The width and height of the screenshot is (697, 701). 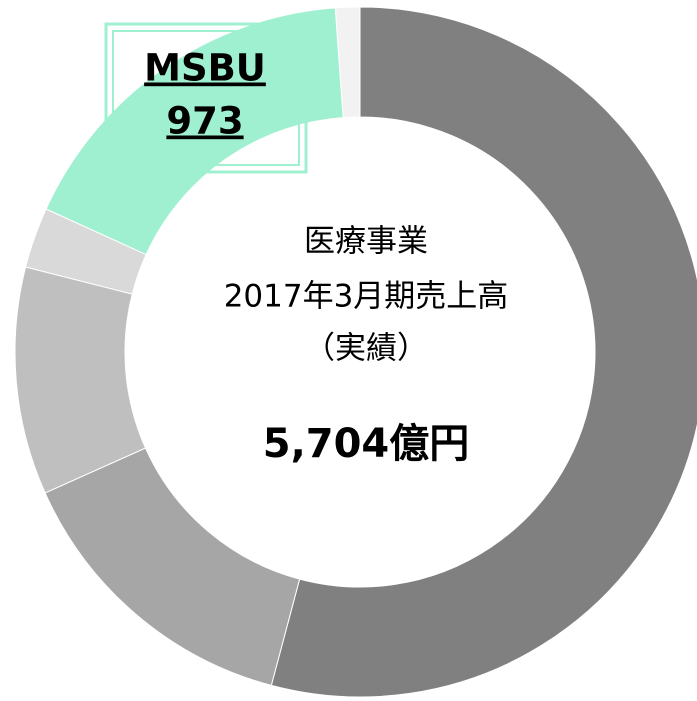 What do you see at coordinates (204, 121) in the screenshot?
I see `segment-value: 973` at bounding box center [204, 121].